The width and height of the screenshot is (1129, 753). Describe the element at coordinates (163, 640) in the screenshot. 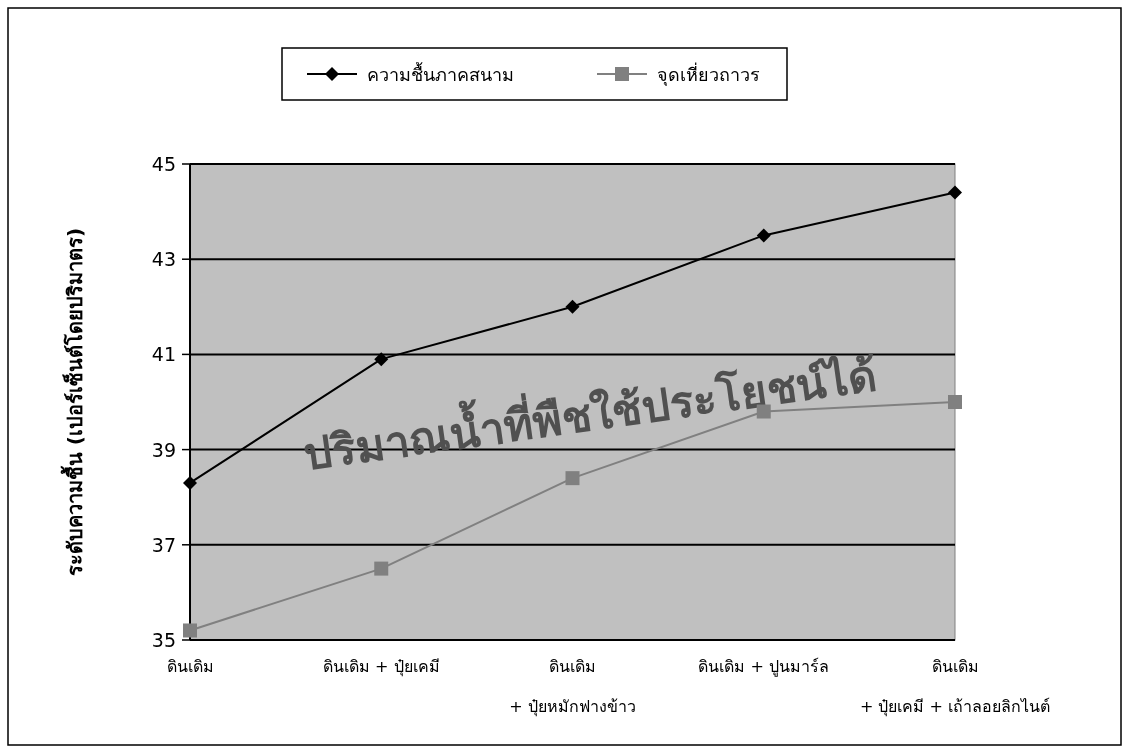

I see `y-tick-label: 35` at that location.